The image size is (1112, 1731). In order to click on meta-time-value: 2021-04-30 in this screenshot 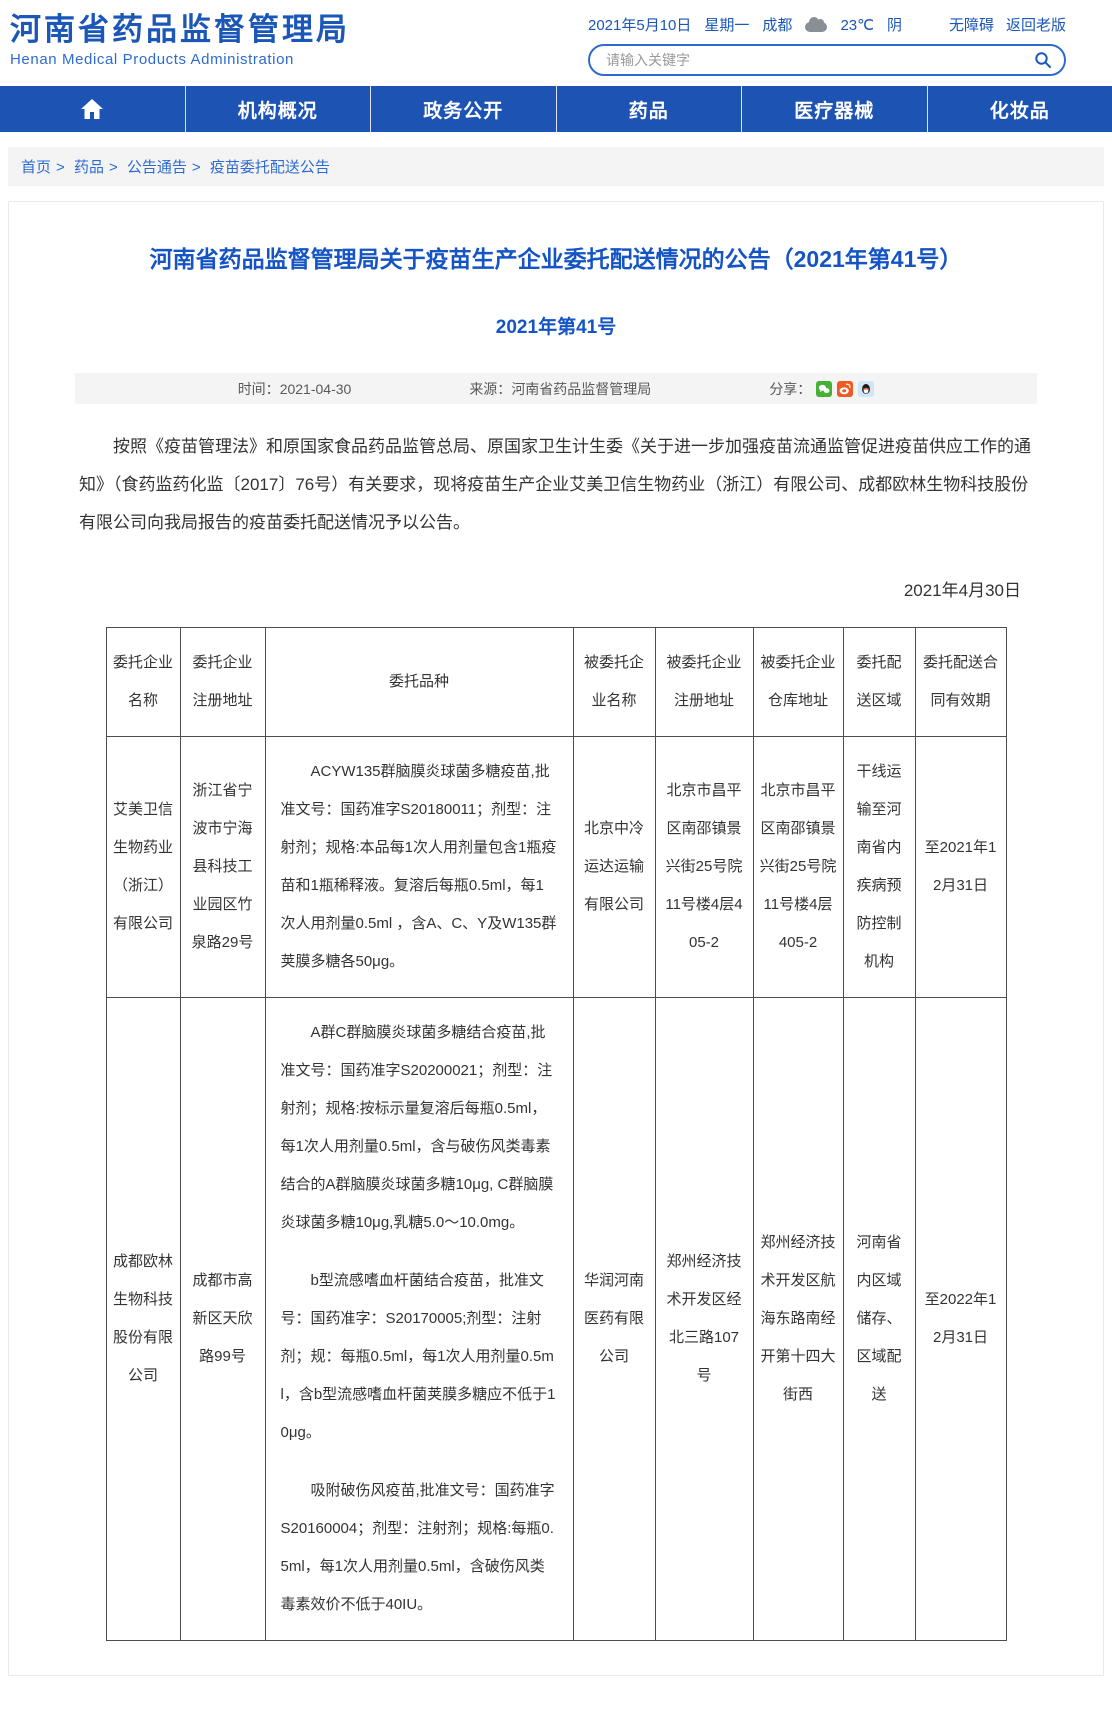, I will do `click(315, 388)`.